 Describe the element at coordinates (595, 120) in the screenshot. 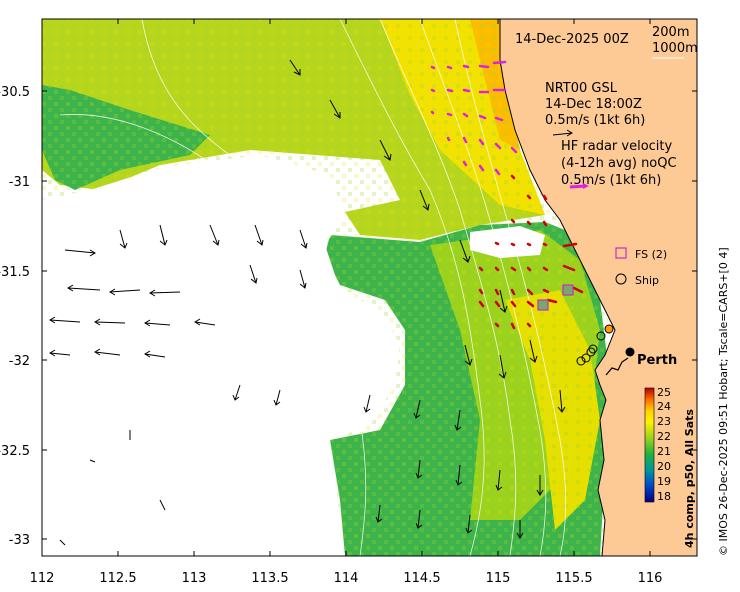

I see `model-scale: 0.5m/s (1kt 6h)` at that location.